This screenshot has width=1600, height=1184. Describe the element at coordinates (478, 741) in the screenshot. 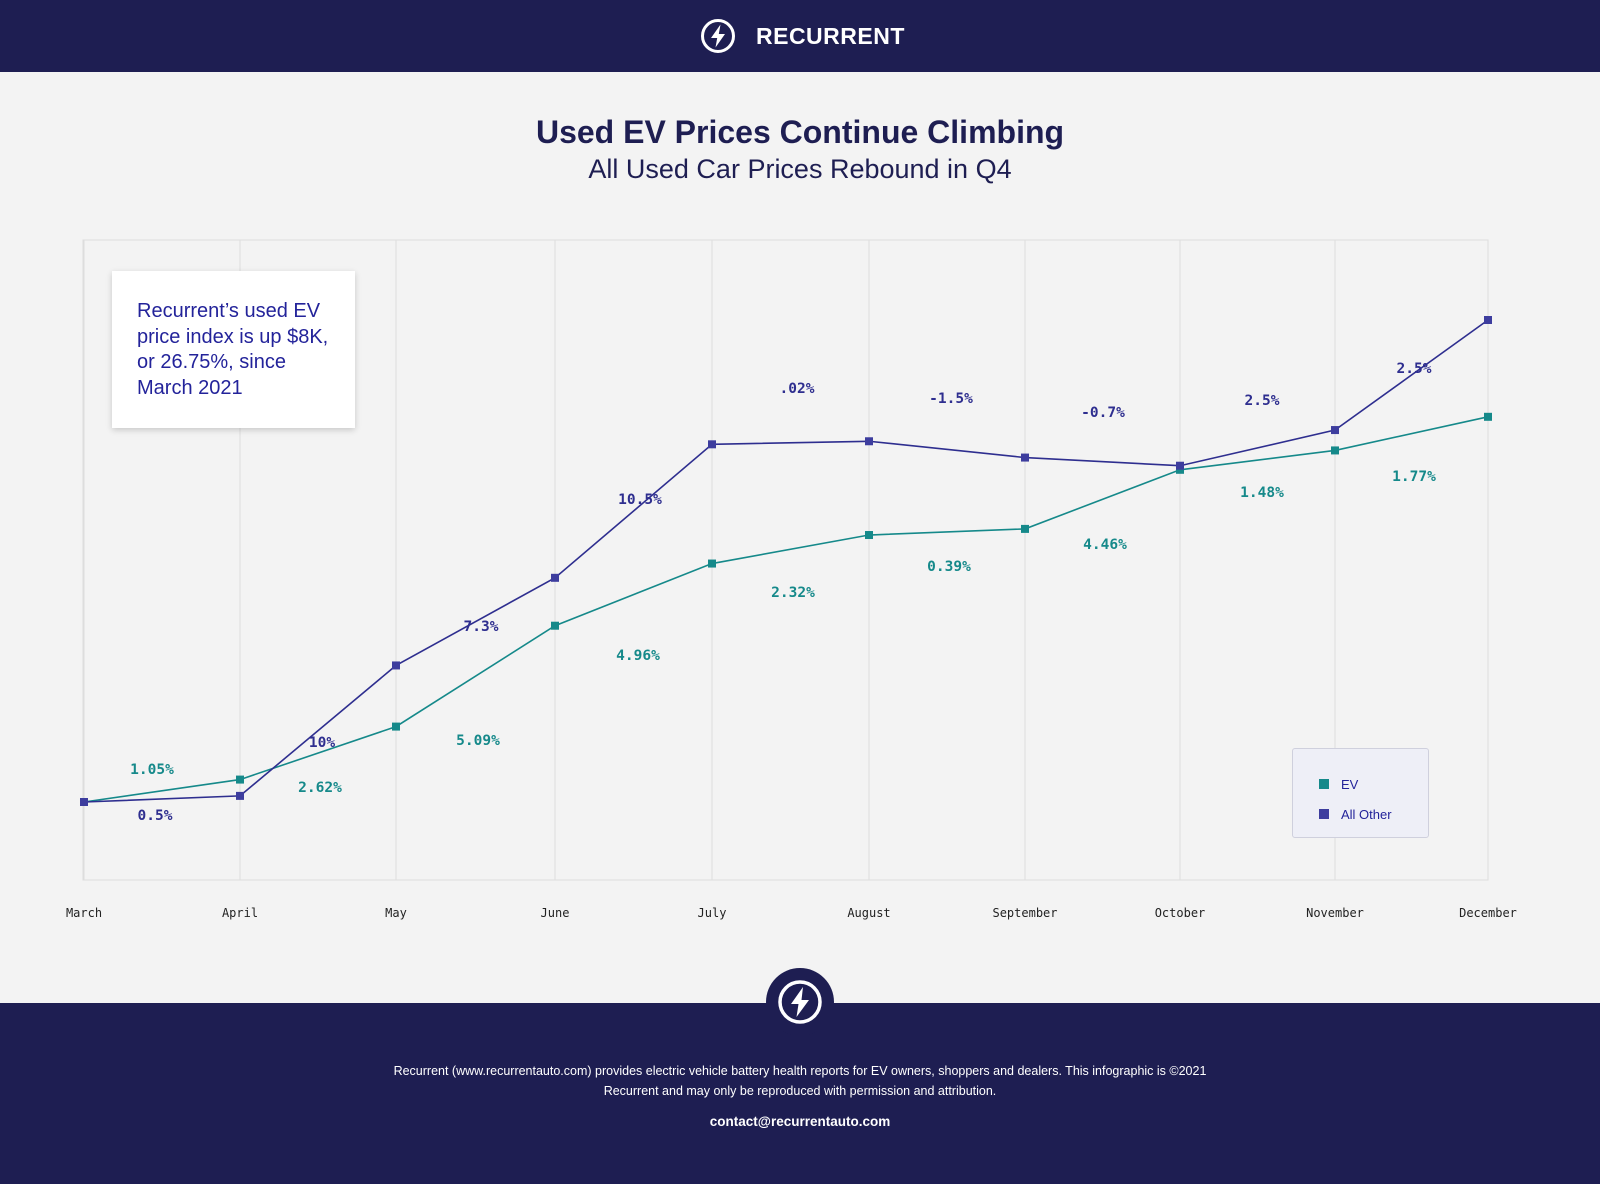

I see `data-label-ev-june: 5.09%` at that location.